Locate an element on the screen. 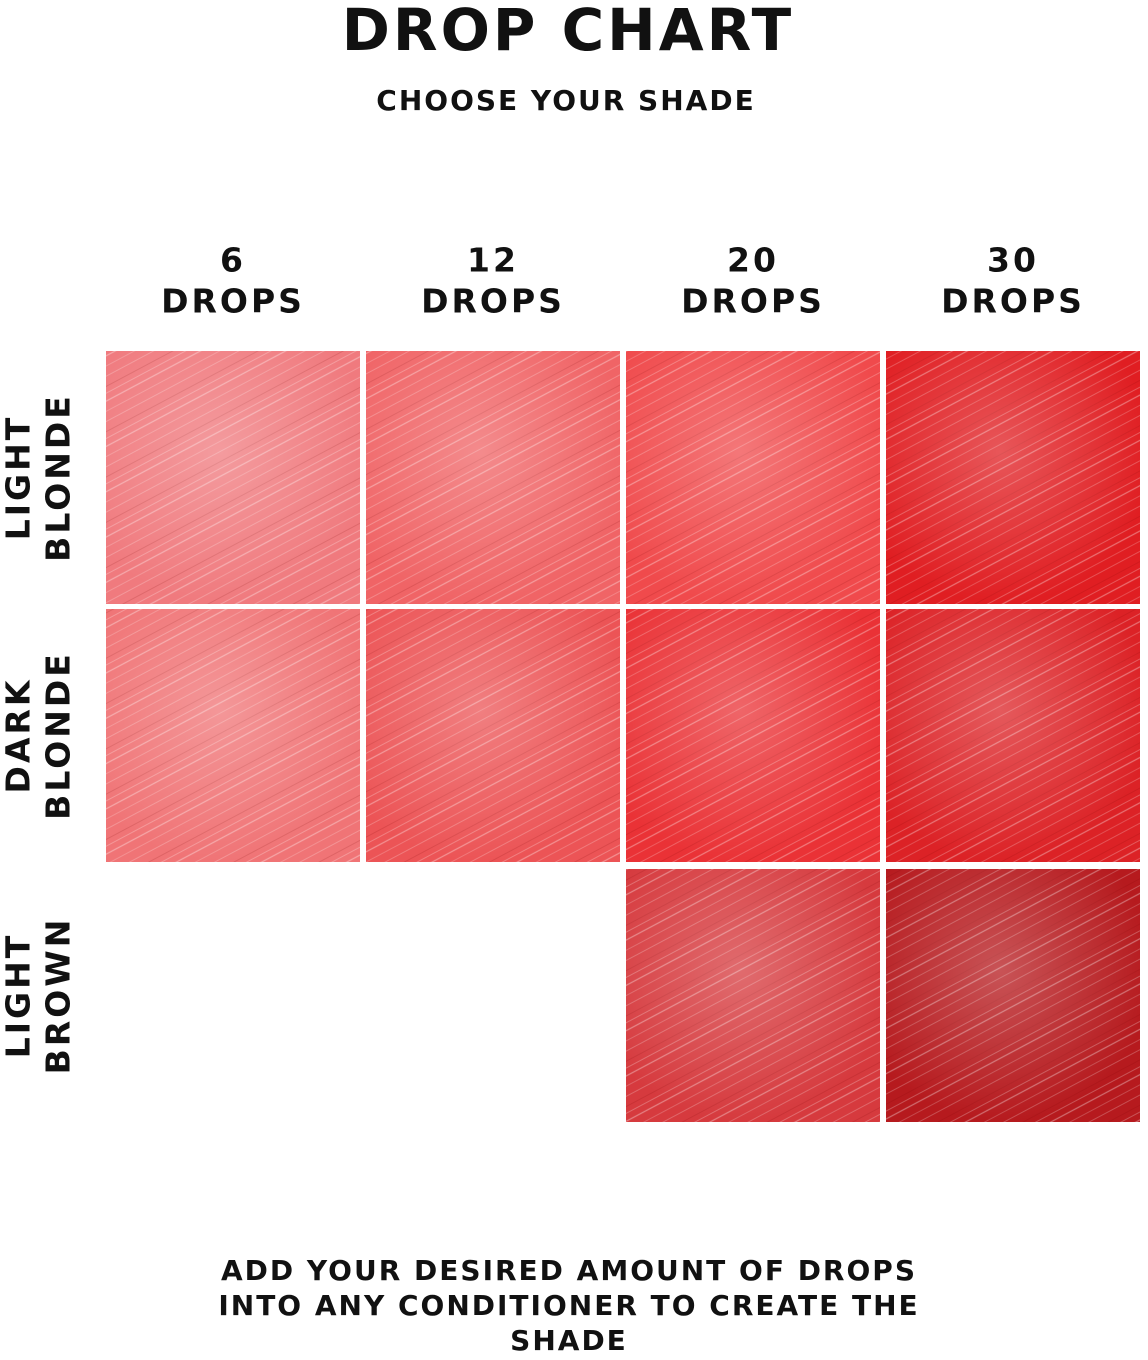 The height and width of the screenshot is (1360, 1148). footer-line: INTO ANY CONDITIONER TO CREATE THE is located at coordinates (568, 1305).